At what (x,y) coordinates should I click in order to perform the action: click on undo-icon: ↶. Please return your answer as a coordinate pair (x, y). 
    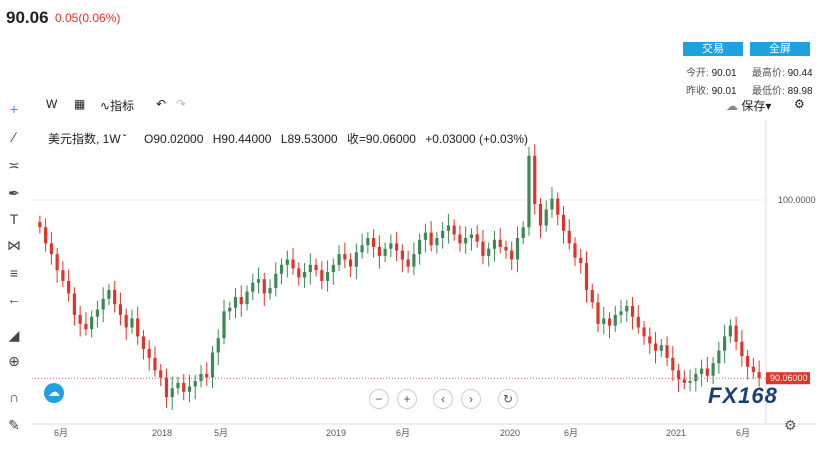
    Looking at the image, I should click on (161, 104).